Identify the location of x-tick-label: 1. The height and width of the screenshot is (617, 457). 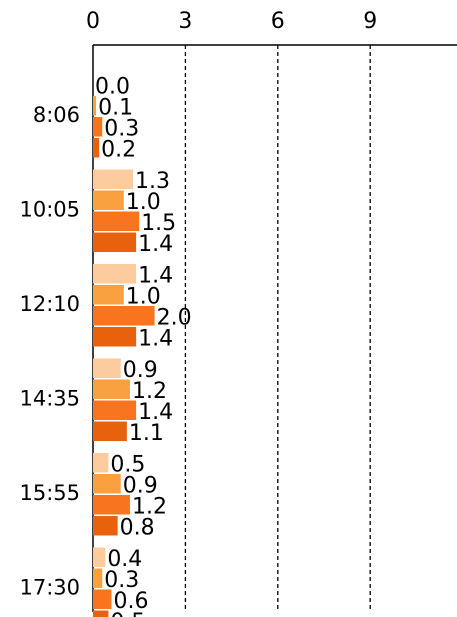
(456, 21).